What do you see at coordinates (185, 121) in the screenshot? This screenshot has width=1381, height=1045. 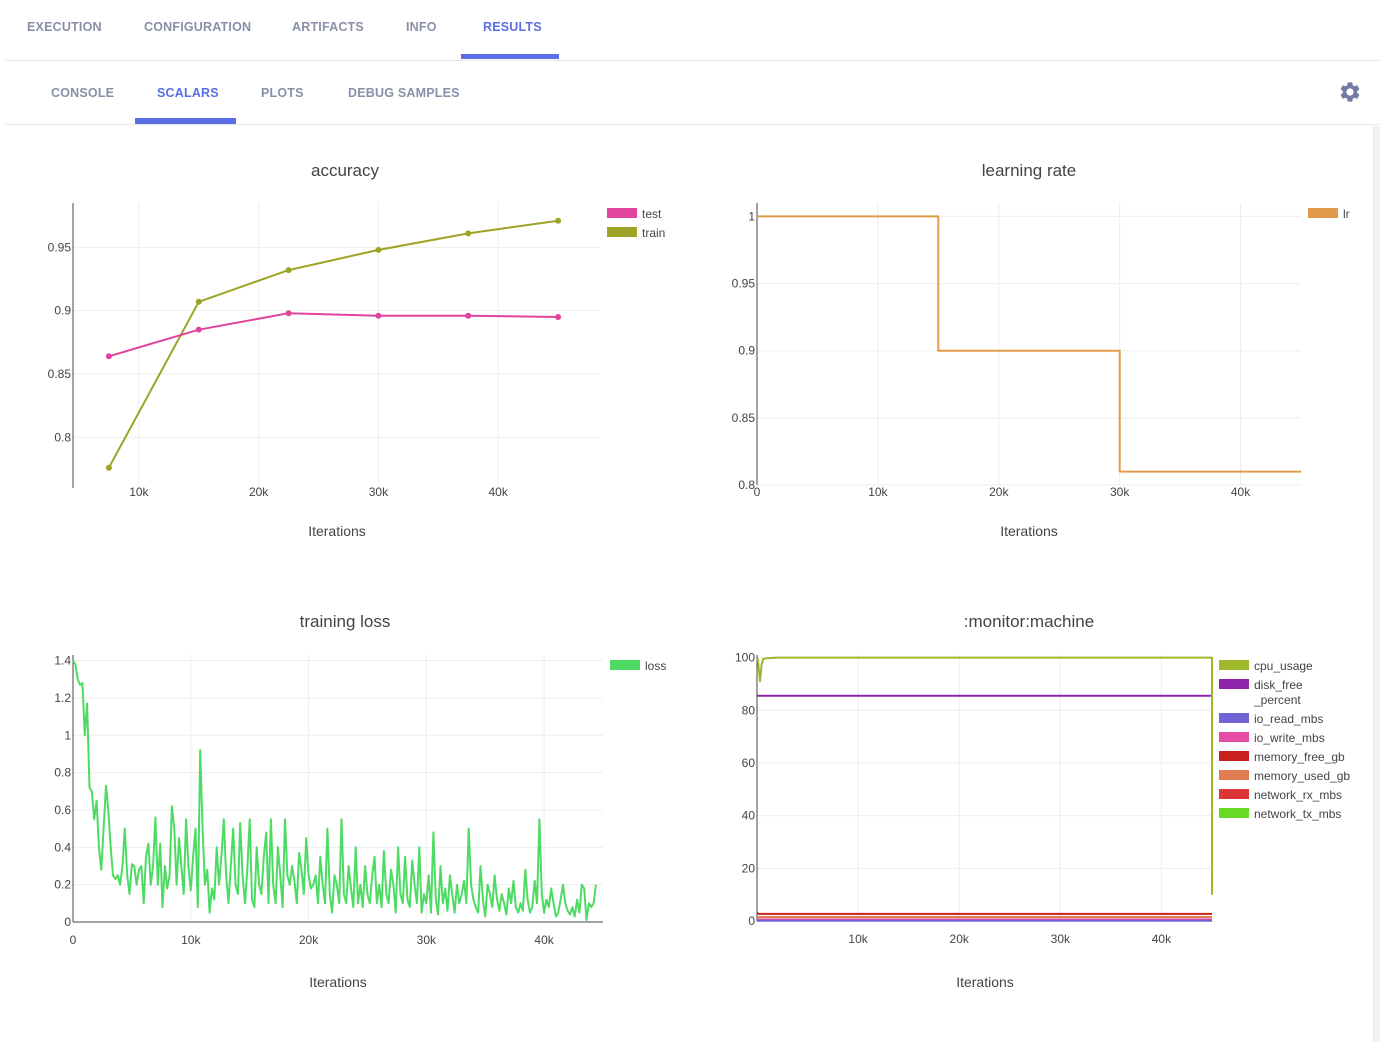 I see `active-subtab-indicator` at bounding box center [185, 121].